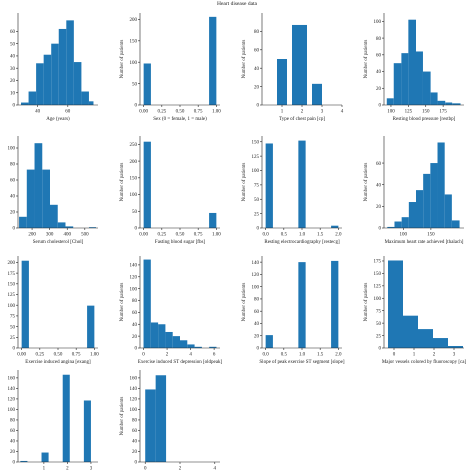 The height and width of the screenshot is (474, 474). What do you see at coordinates (180, 119) in the screenshot?
I see `x-axis-label: Sex (0 = female, 1 = male)` at bounding box center [180, 119].